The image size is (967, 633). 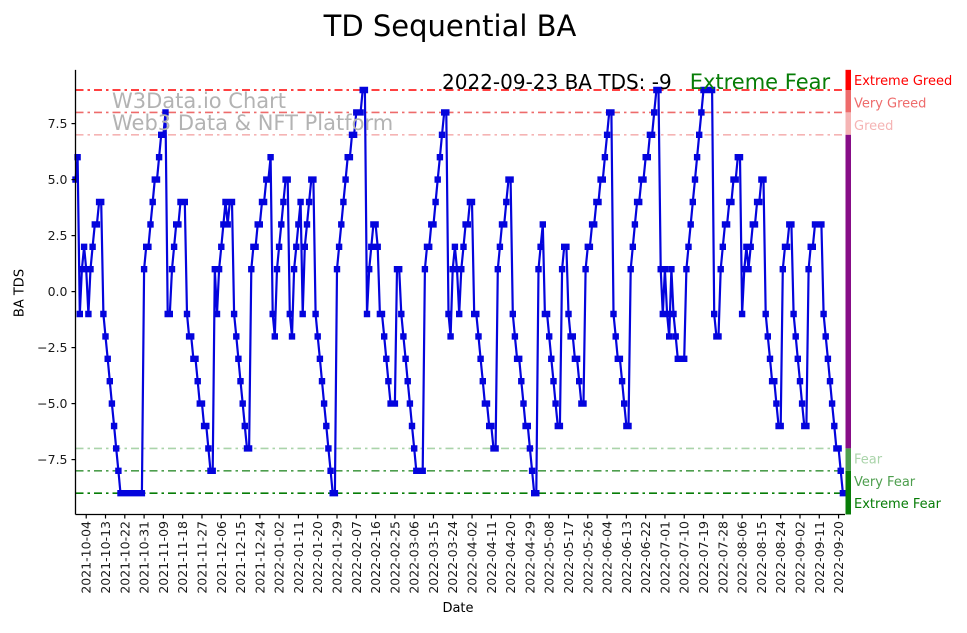 I want to click on x-tick-label: 2022-04-29, so click(x=529, y=557).